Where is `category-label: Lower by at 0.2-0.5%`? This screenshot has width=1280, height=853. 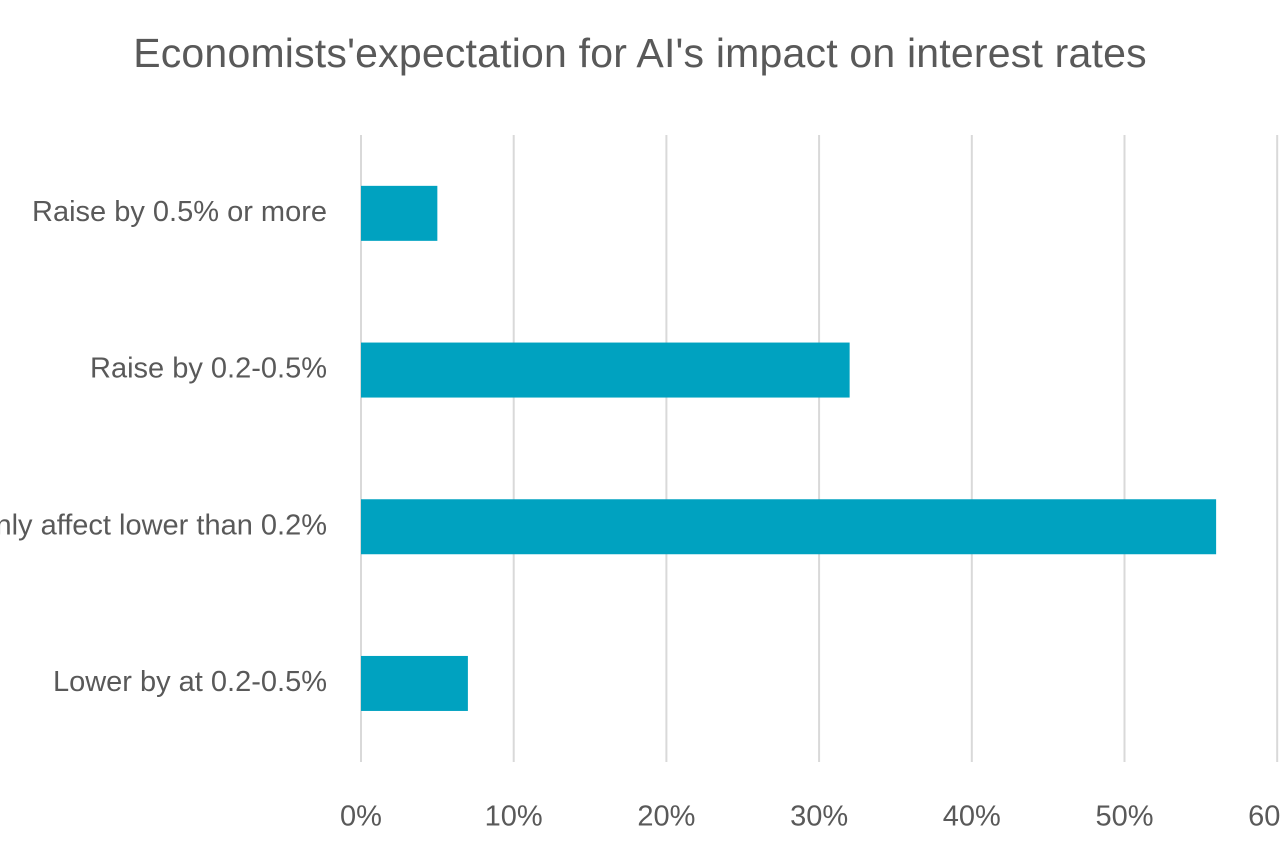
category-label: Lower by at 0.2-0.5% is located at coordinates (190, 682).